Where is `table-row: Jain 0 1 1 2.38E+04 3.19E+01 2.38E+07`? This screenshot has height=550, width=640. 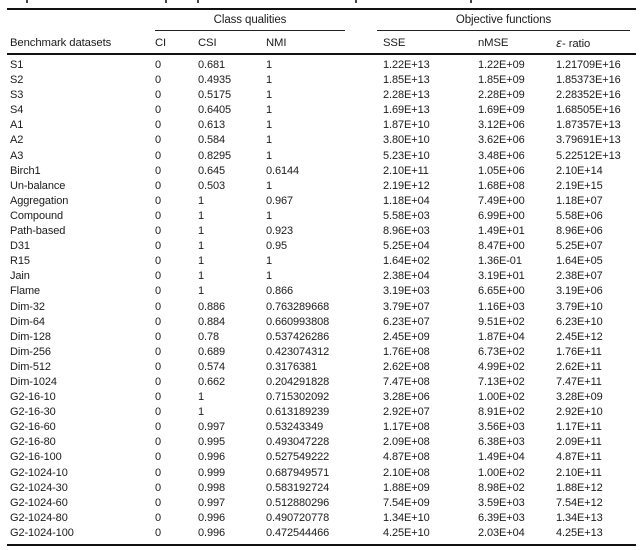 table-row: Jain 0 1 1 2.38E+04 3.19E+01 2.38E+07 is located at coordinates (321, 276).